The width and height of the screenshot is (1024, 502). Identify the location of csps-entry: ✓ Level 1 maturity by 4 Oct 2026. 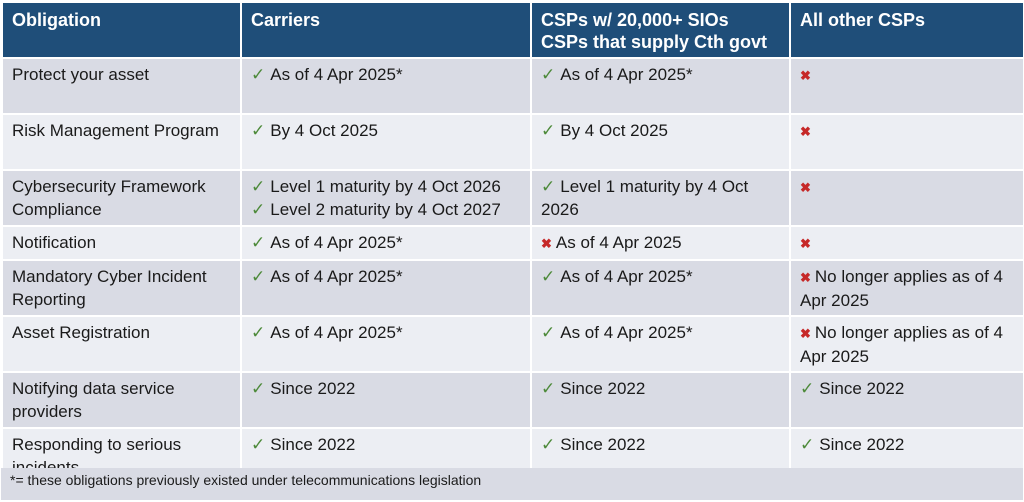
(644, 198).